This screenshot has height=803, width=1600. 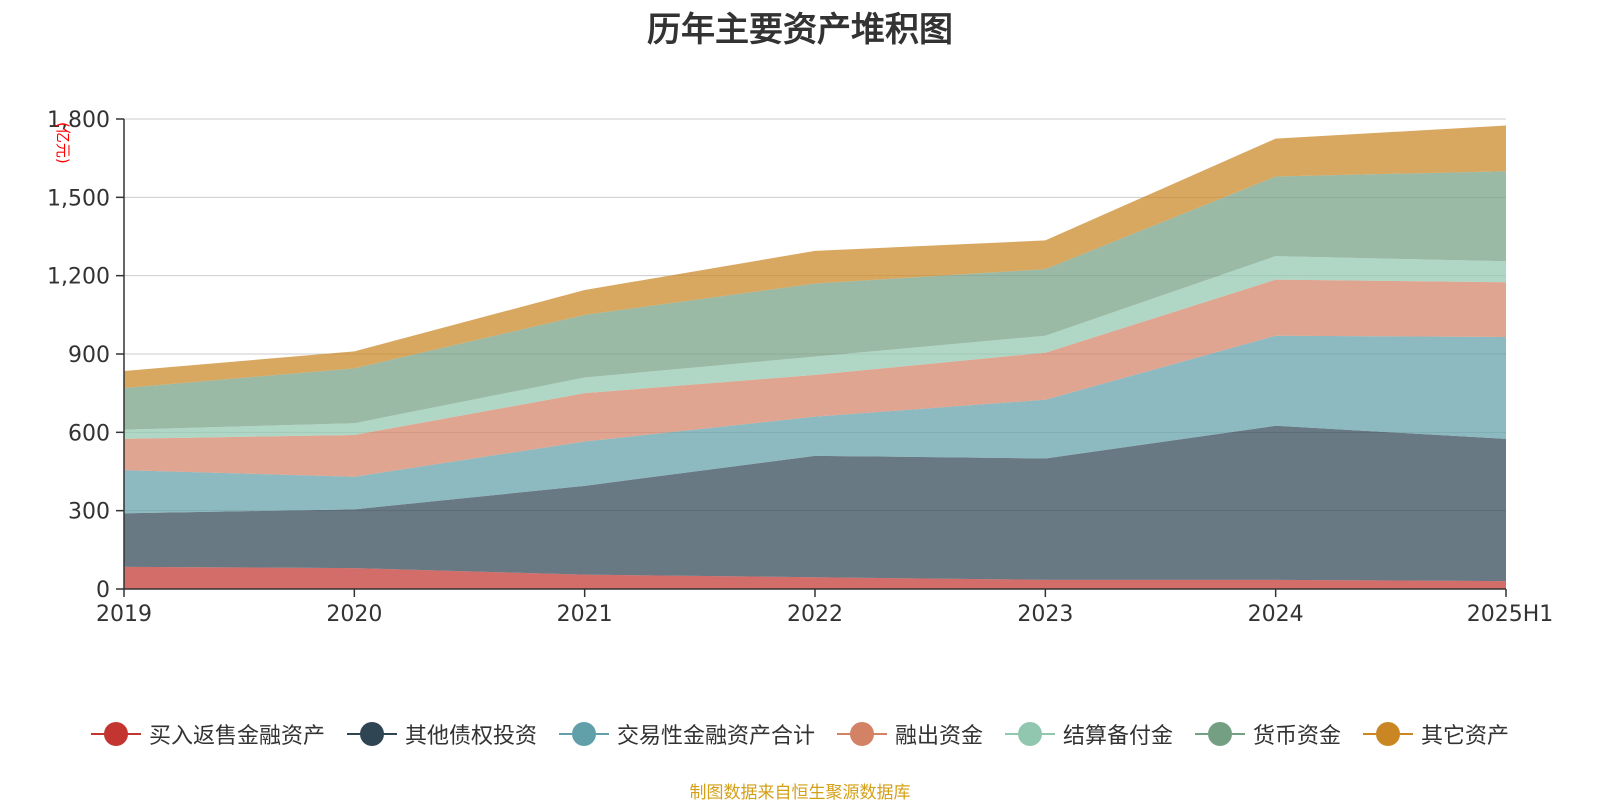 What do you see at coordinates (800, 793) in the screenshot?
I see `source-note: 制图数据来自恒生聚源数据库` at bounding box center [800, 793].